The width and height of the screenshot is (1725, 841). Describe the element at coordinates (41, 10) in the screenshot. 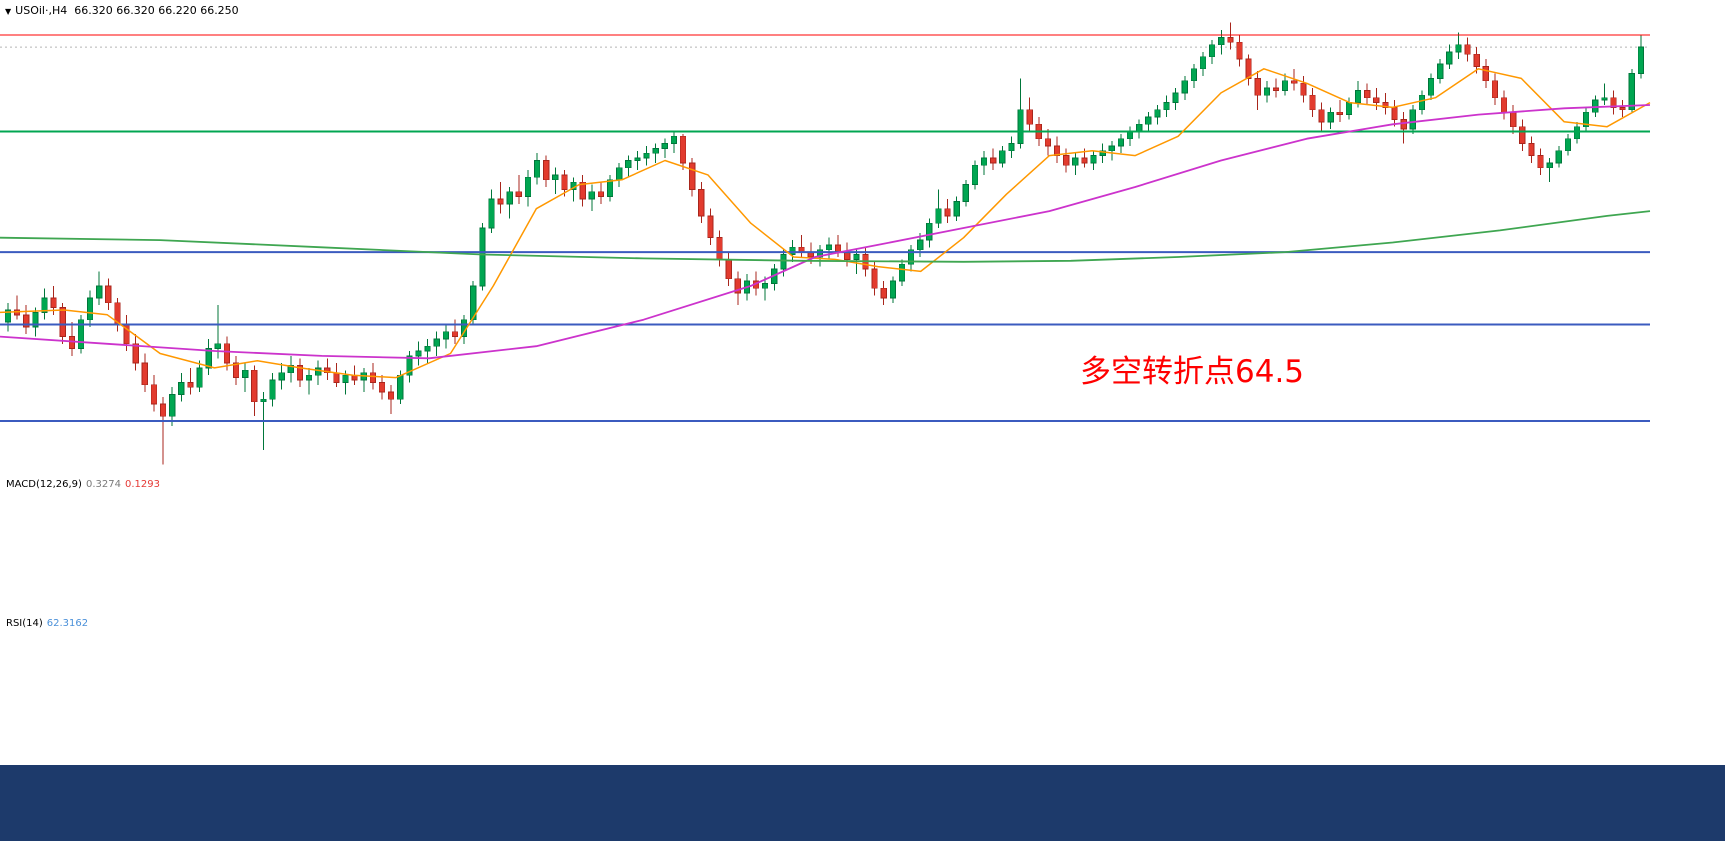

I see `symbol-timeframe-label: USOil·,H4` at that location.